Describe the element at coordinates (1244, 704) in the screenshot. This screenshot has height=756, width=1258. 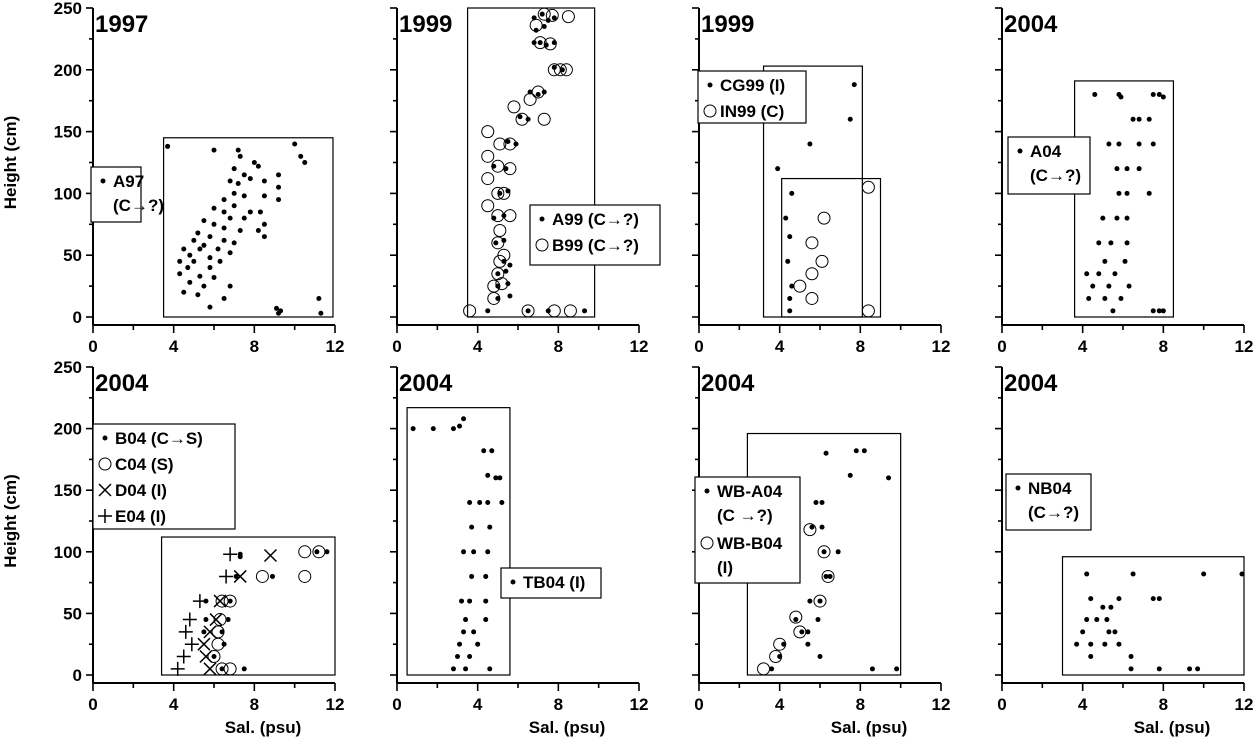
I see `x-tick-label: 12` at that location.